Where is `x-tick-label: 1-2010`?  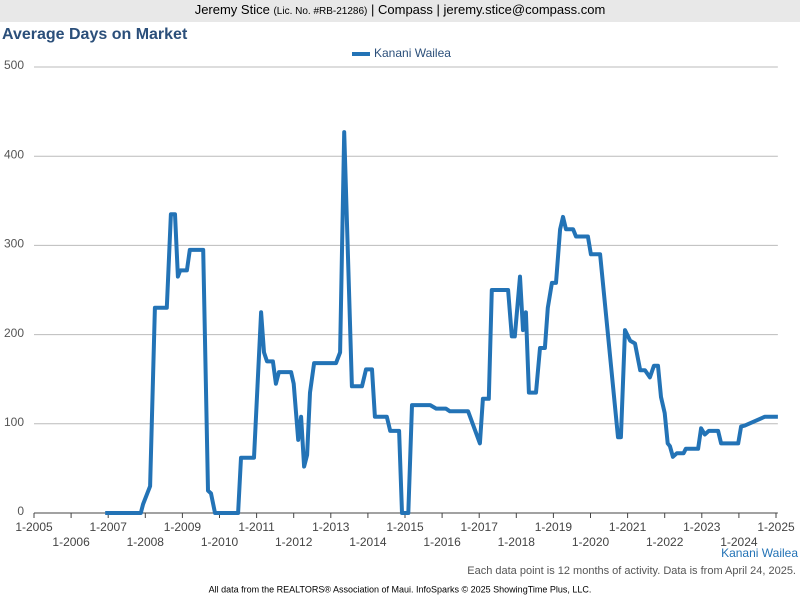 x-tick-label: 1-2010 is located at coordinates (220, 542).